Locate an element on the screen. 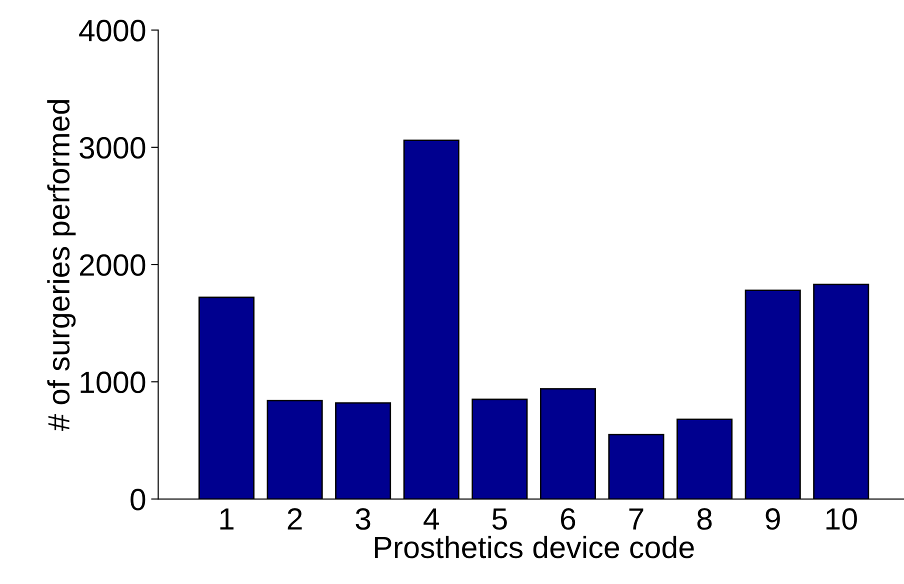 The width and height of the screenshot is (904, 584). x-tick-label: 6 is located at coordinates (568, 519).